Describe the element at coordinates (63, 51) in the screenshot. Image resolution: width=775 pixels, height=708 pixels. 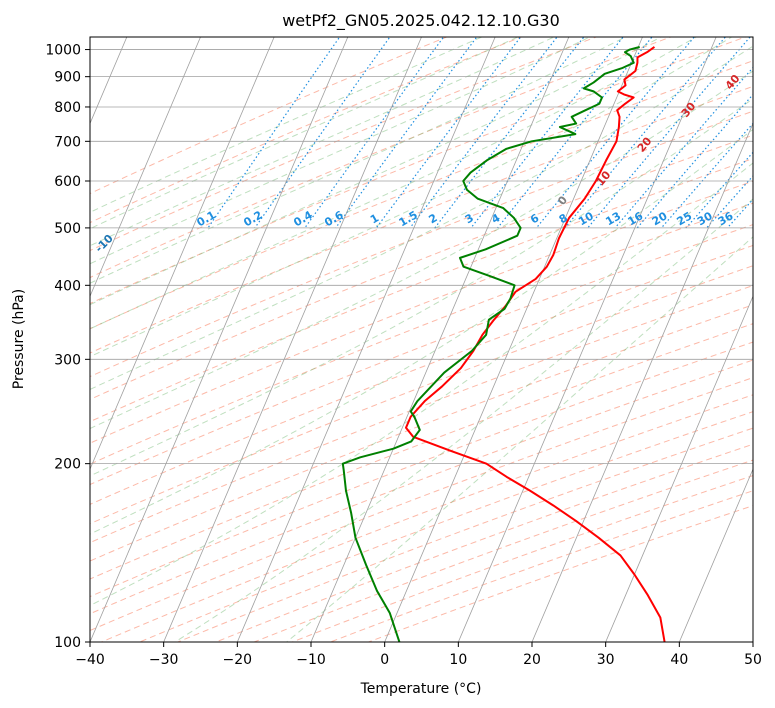
I see `y-tick-label: 1000` at that location.